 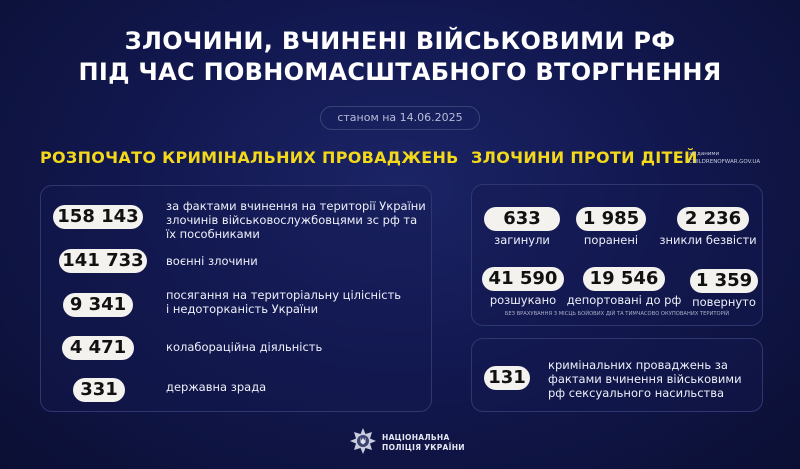 What do you see at coordinates (98, 348) in the screenshot?
I see `stat-value: 4 471` at bounding box center [98, 348].